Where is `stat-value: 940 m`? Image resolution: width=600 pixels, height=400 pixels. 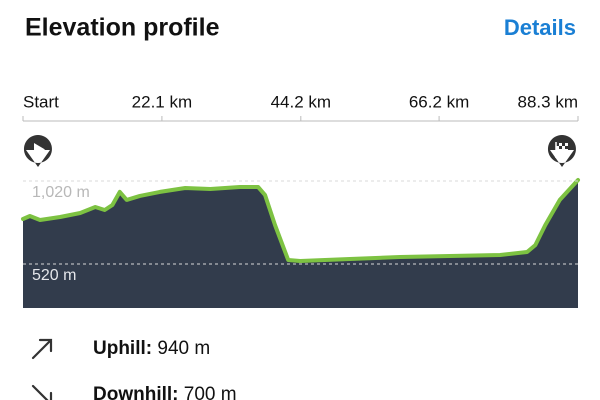
stat-value: 940 m is located at coordinates (183, 348).